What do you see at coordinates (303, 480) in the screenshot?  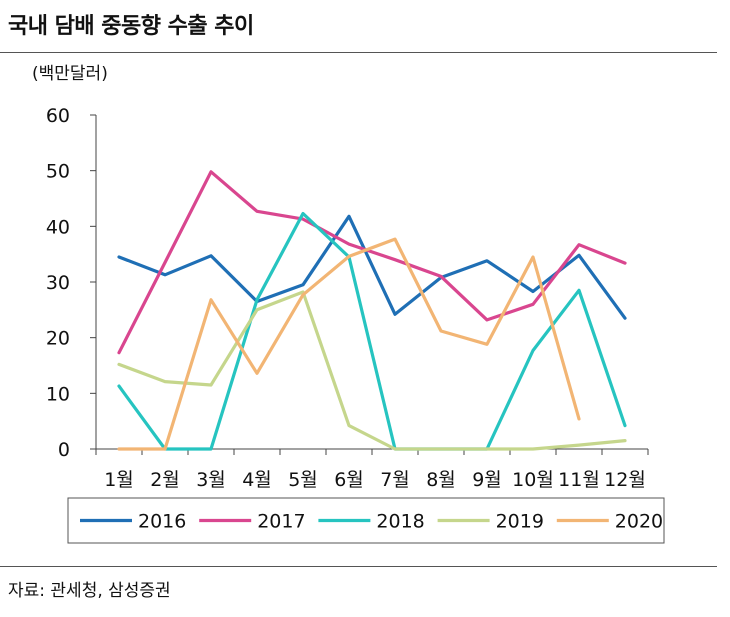 I see `x-tick-label: 5월` at bounding box center [303, 480].